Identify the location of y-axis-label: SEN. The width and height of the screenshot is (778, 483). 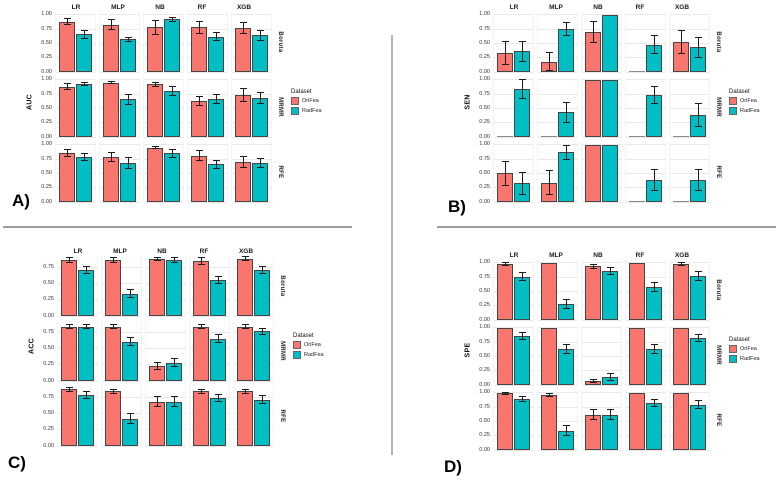
(467, 102).